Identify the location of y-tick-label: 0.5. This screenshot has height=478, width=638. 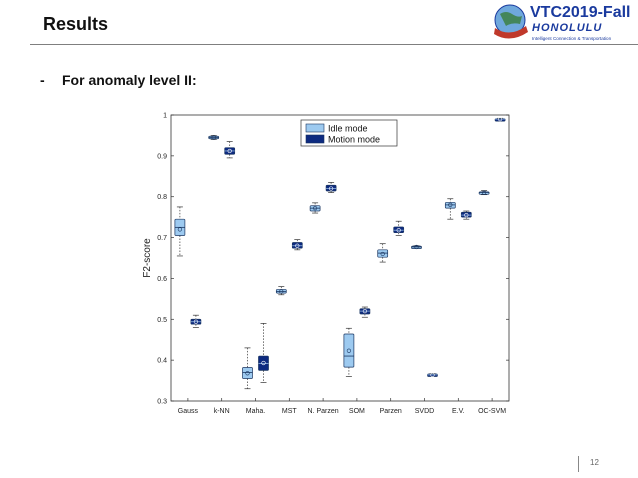
(162, 320).